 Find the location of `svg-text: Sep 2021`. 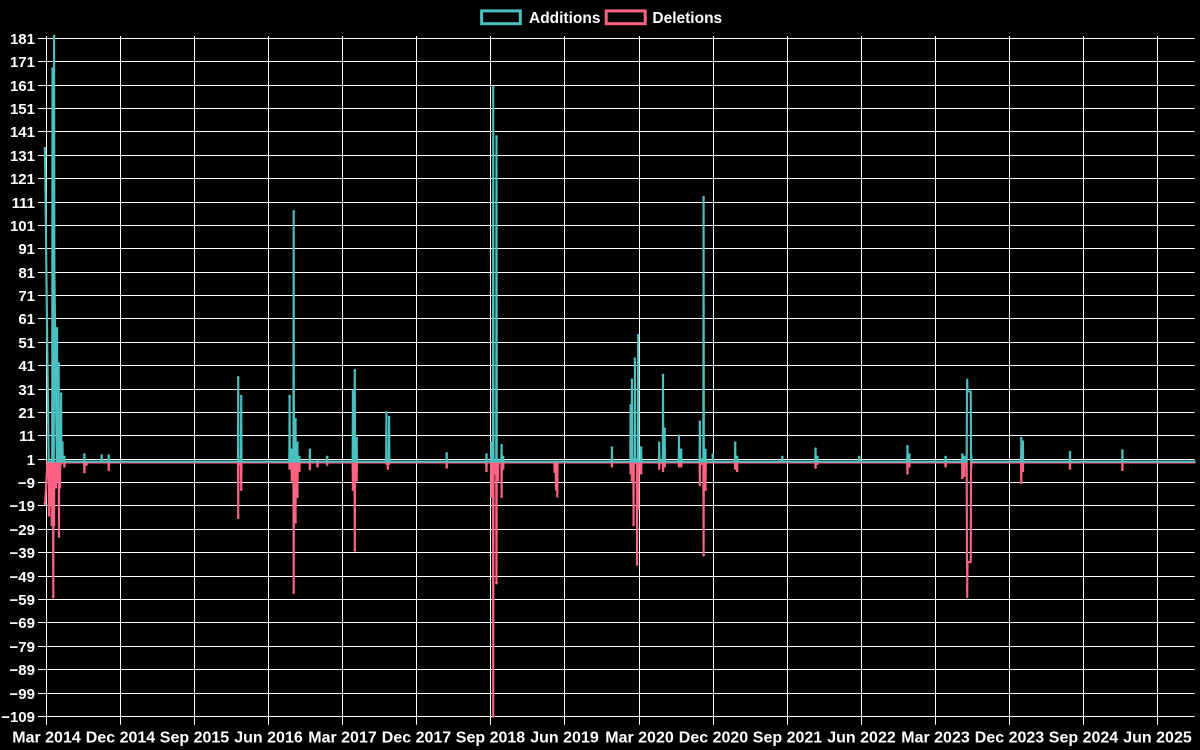

svg-text: Sep 2021 is located at coordinates (787, 738).